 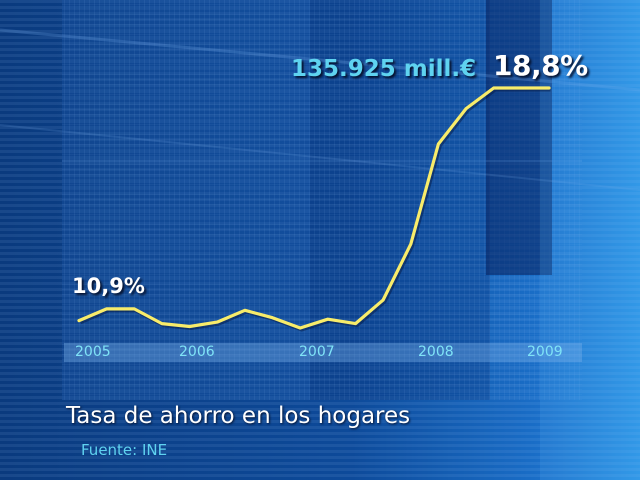 I want to click on x-axis-band, so click(x=323, y=352).